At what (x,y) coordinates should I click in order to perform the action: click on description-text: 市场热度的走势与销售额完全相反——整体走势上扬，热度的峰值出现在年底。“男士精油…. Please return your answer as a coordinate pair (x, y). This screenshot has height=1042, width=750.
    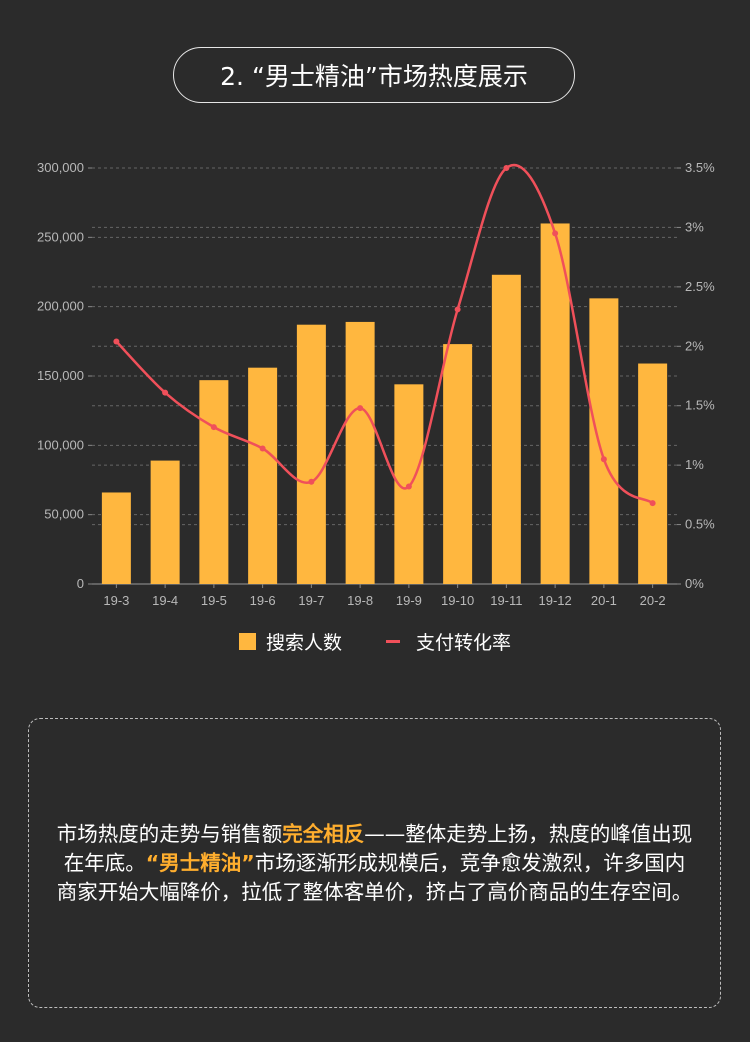
    Looking at the image, I should click on (375, 863).